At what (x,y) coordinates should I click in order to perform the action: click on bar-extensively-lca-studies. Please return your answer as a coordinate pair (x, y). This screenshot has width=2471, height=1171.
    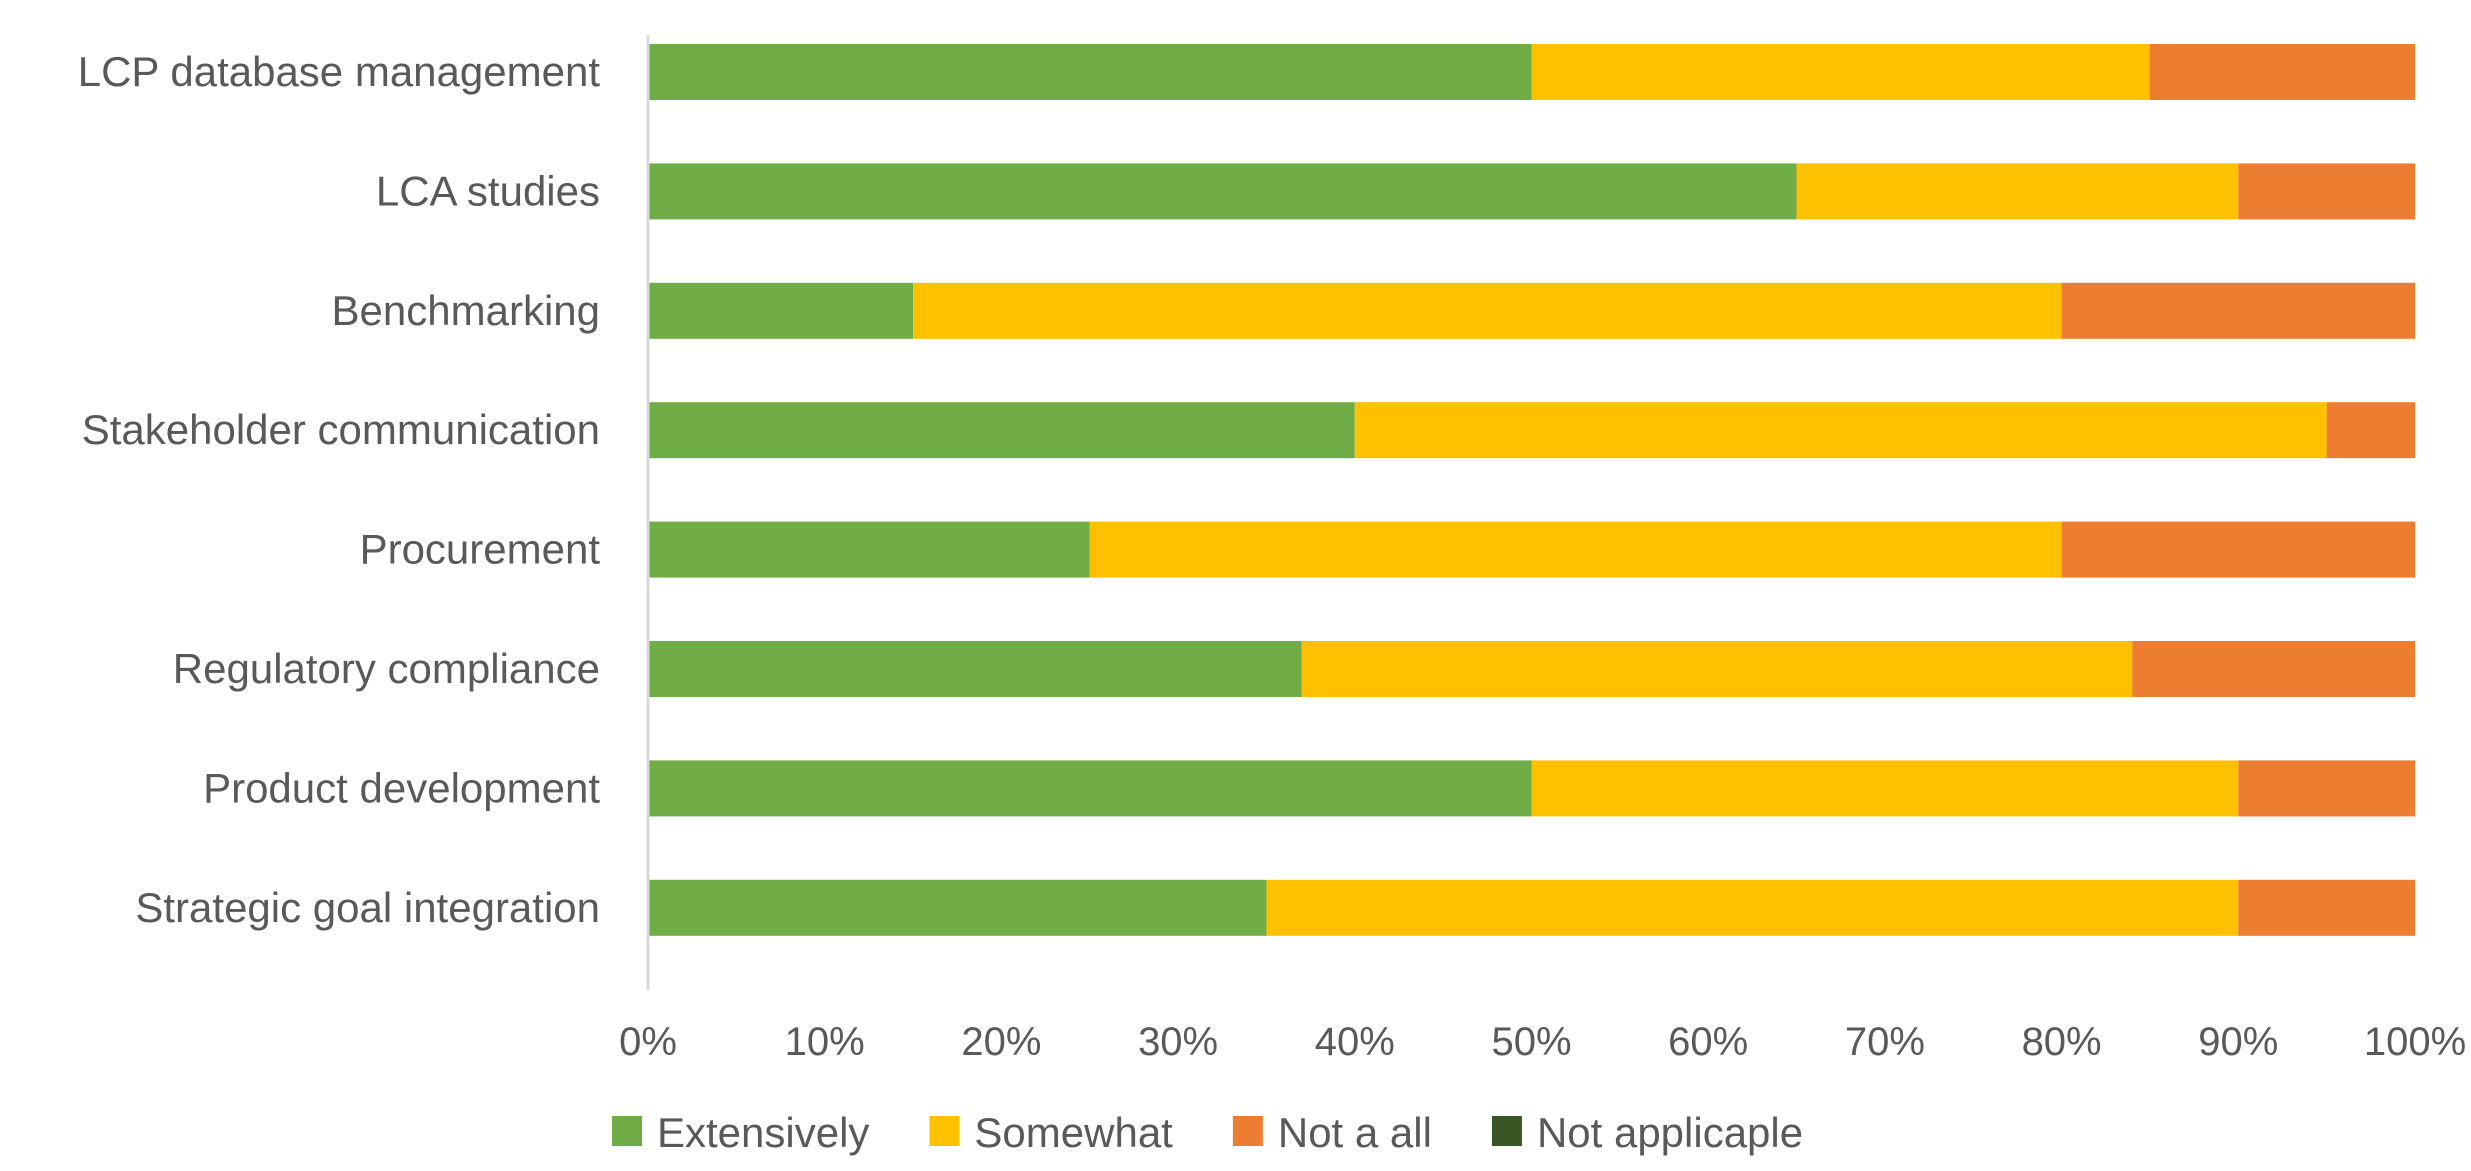
    Looking at the image, I should click on (1222, 191).